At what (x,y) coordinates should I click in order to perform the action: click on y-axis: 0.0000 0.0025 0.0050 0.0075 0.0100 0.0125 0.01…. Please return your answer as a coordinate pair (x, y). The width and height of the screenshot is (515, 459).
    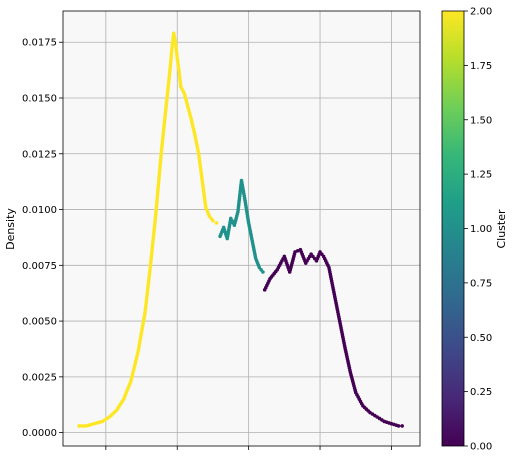
    Looking at the image, I should click on (42, 238).